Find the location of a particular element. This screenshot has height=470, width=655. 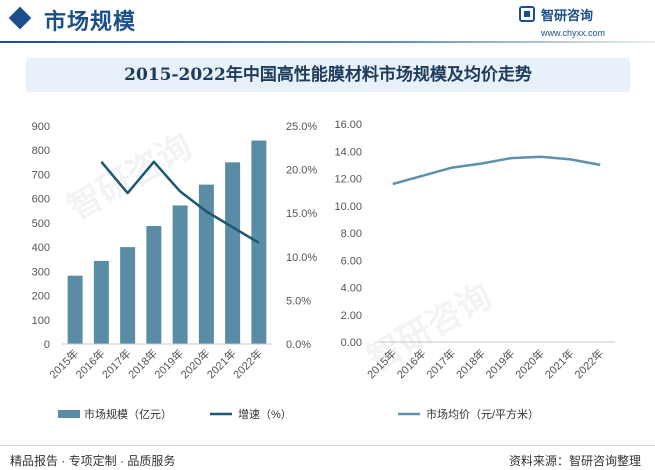

y-tick-label-price: 16.00 is located at coordinates (348, 125).